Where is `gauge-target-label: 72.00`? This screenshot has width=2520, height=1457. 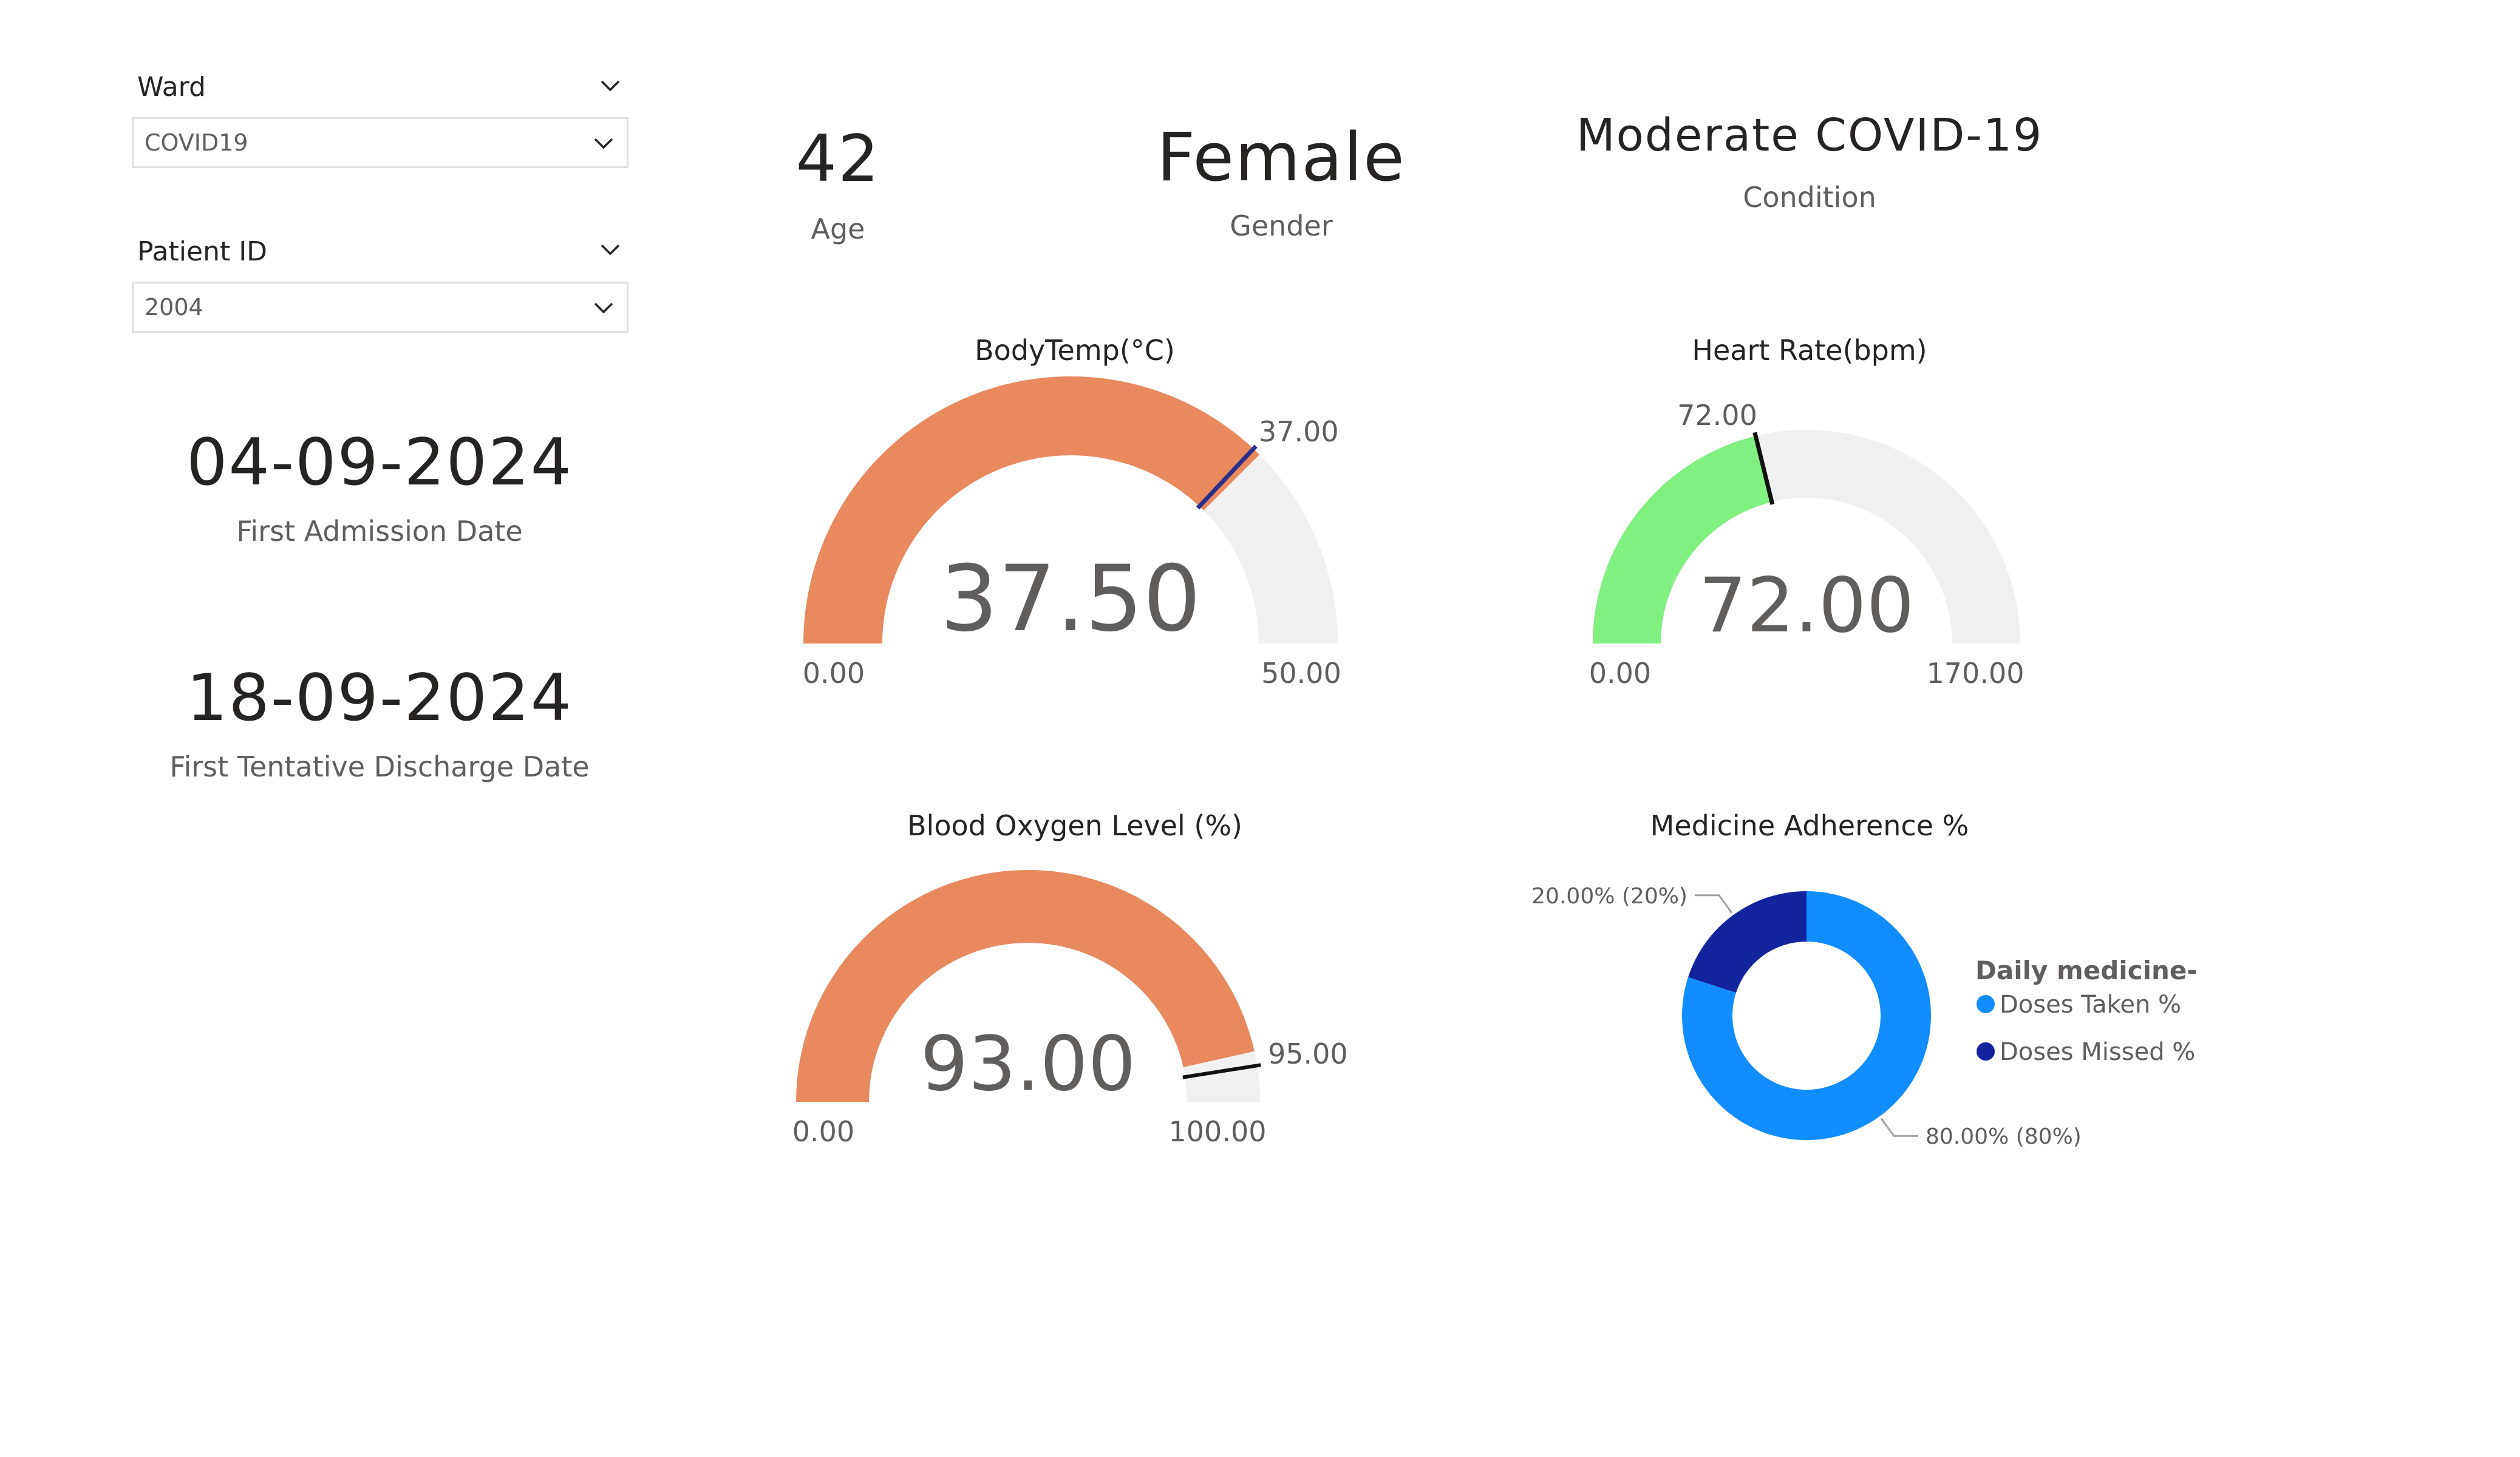 gauge-target-label: 72.00 is located at coordinates (1717, 415).